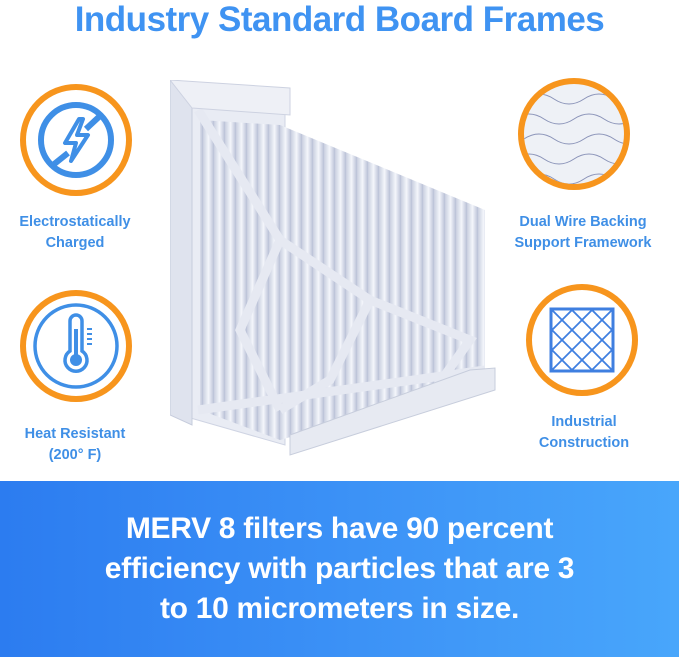 The height and width of the screenshot is (657, 679). I want to click on label-line: Construction, so click(584, 443).